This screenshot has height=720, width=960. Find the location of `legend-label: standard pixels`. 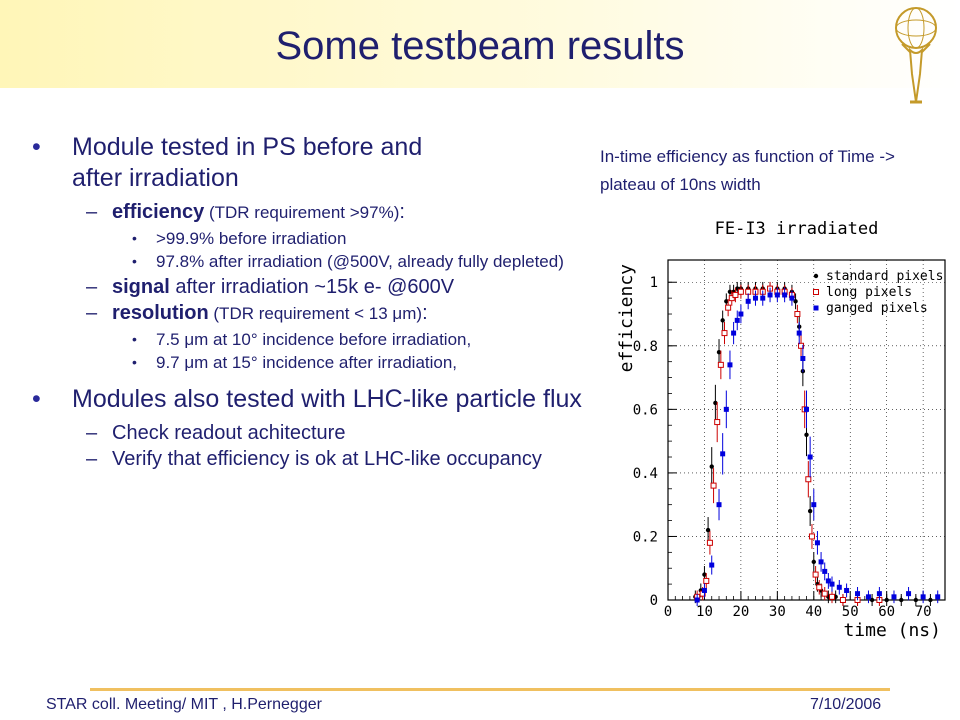

legend-label: standard pixels is located at coordinates (884, 276).